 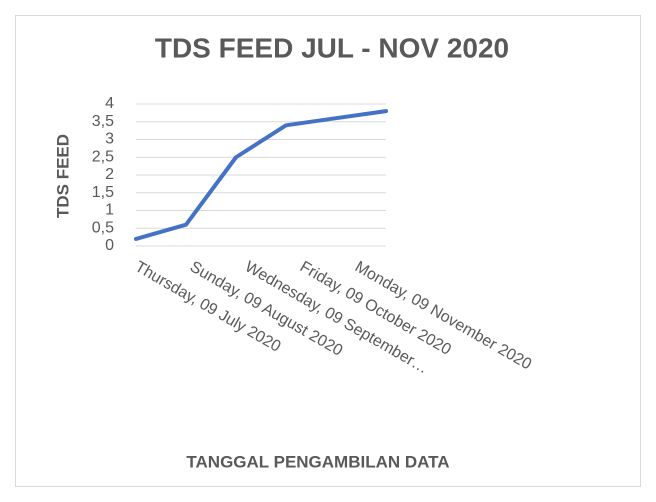 I want to click on y-tick-label: 2,5, so click(x=103, y=156).